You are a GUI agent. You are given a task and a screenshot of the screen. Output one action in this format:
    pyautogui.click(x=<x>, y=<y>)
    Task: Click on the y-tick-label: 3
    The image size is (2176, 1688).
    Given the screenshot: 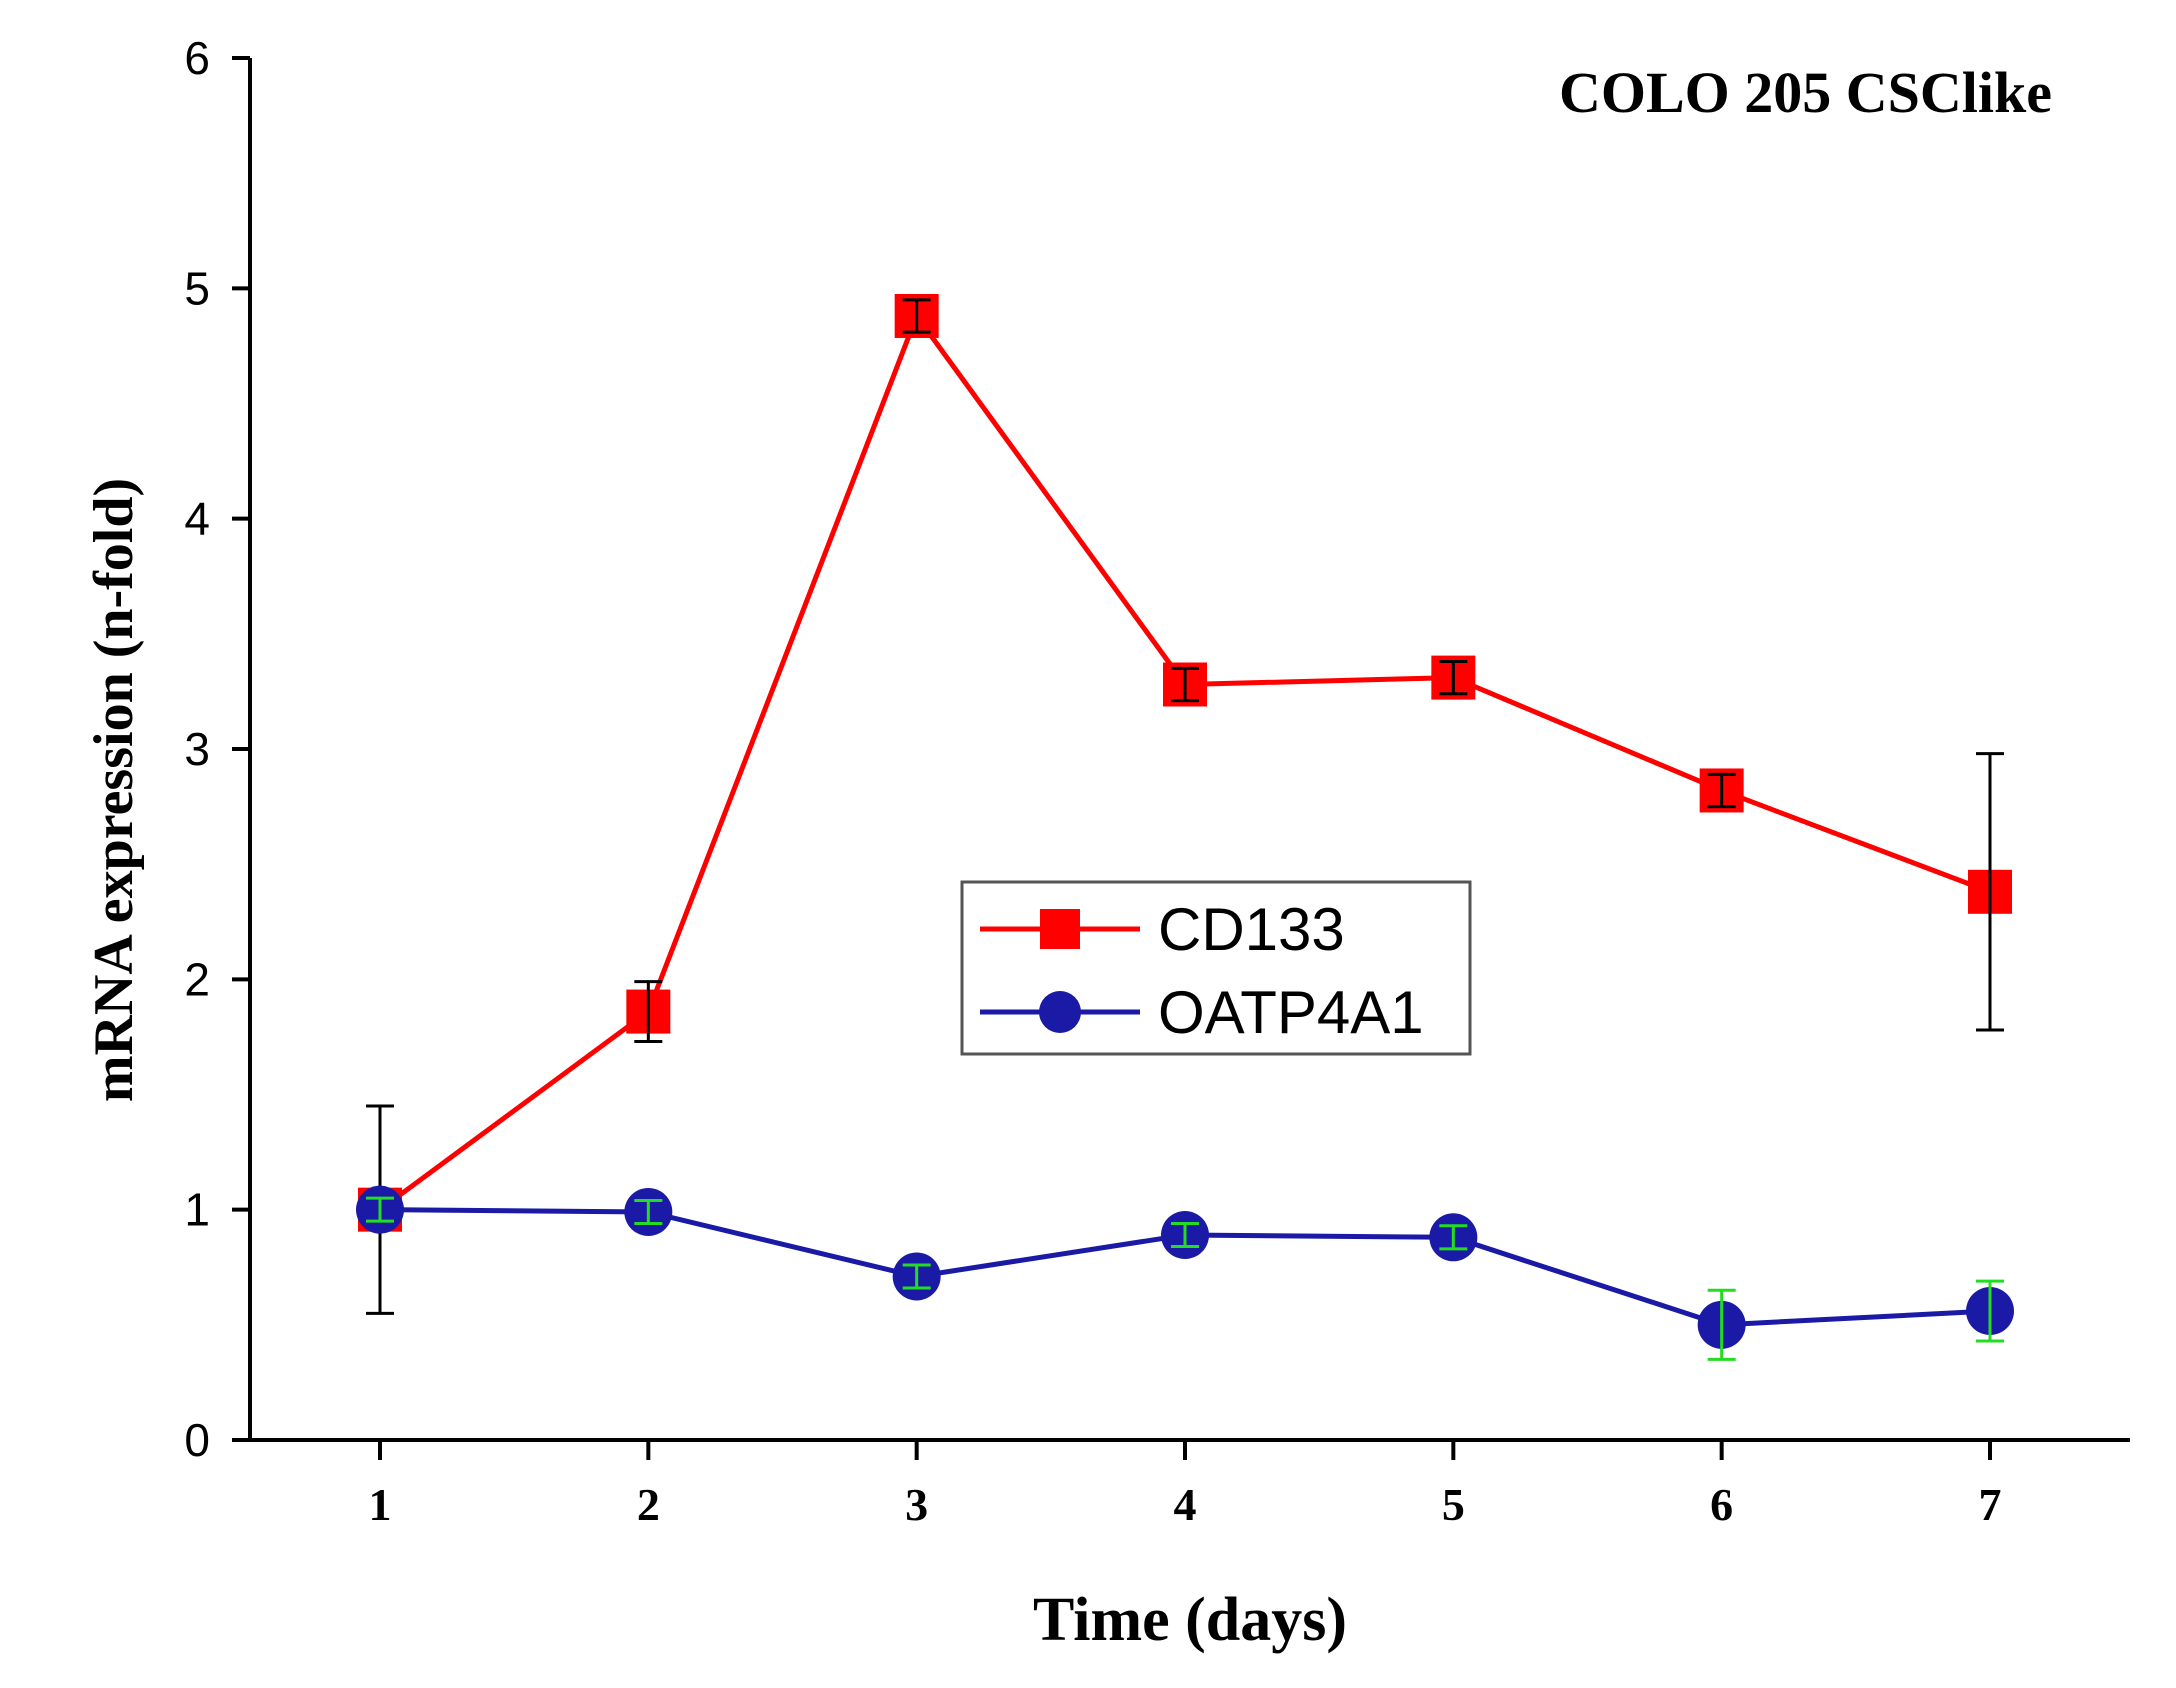 What is the action you would take?
    pyautogui.click(x=197, y=749)
    